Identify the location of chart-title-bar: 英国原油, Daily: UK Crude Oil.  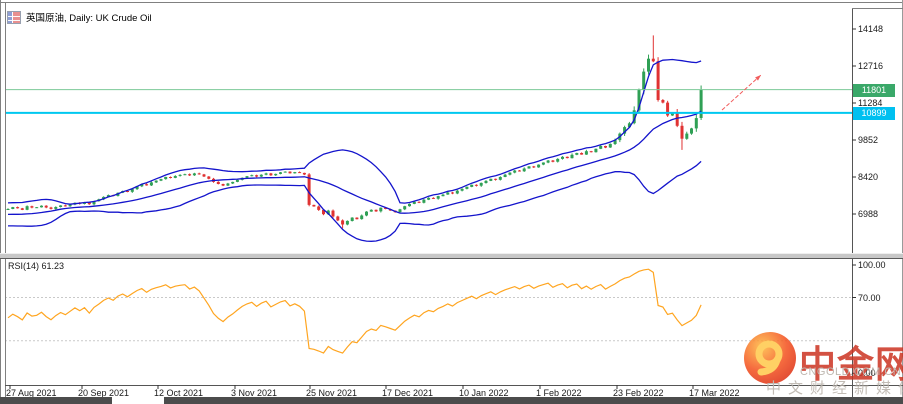
(79, 17).